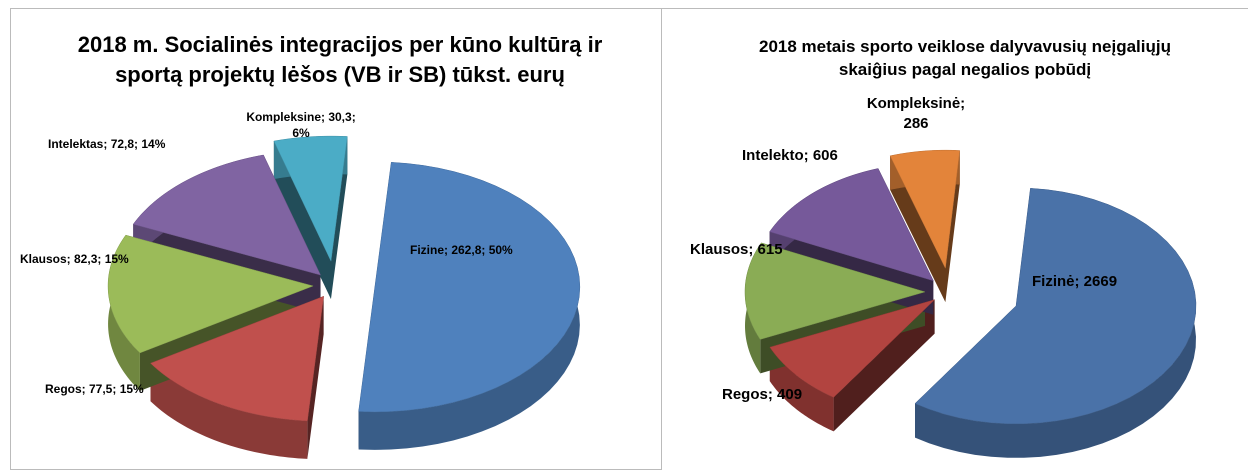 This screenshot has height=470, width=1248. Describe the element at coordinates (790, 155) in the screenshot. I see `data-label: Intelekto; 606` at that location.